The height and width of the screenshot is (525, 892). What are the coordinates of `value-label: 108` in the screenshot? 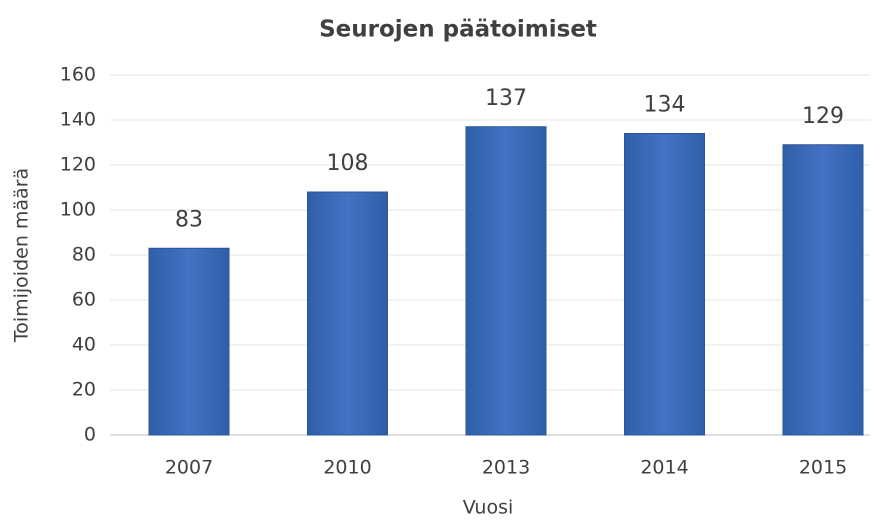 It's located at (348, 163).